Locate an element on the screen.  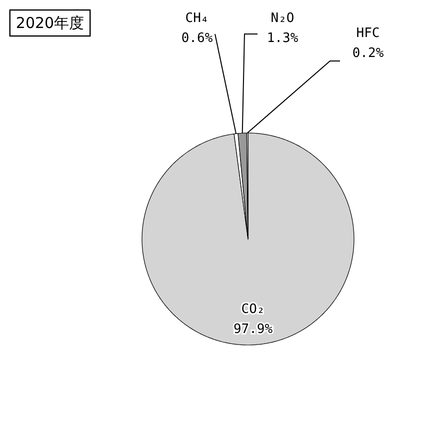
slice-label: HFC is located at coordinates (368, 33).